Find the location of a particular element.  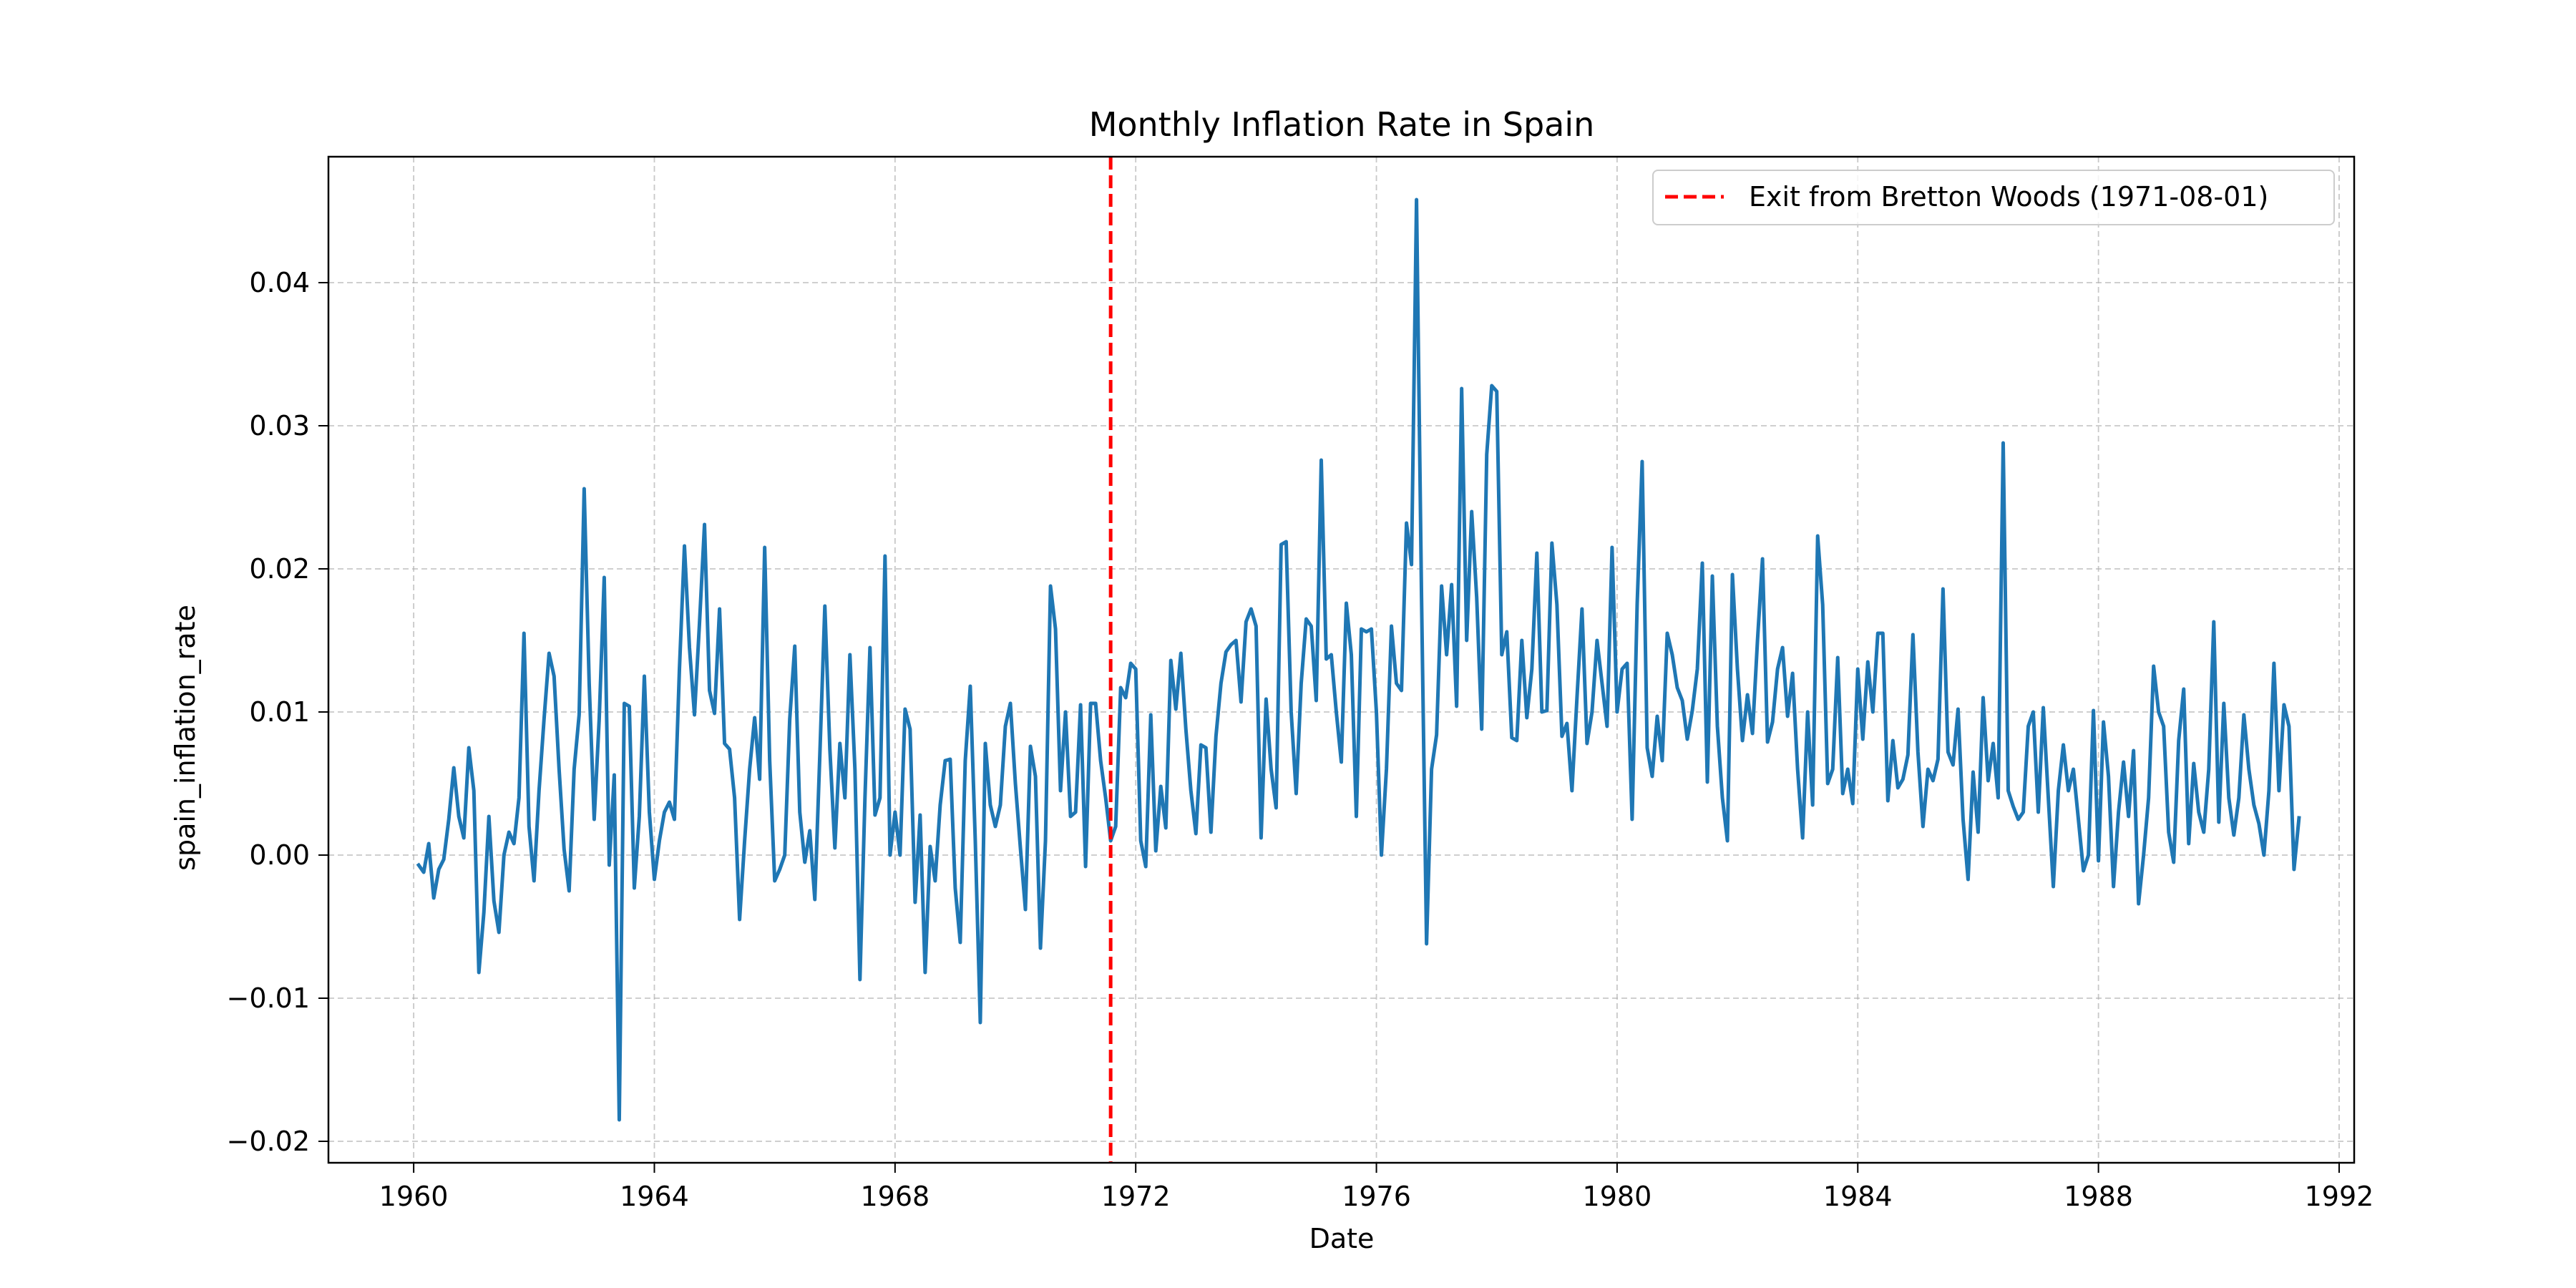

y-tick-label: −0.02 is located at coordinates (268, 1141).